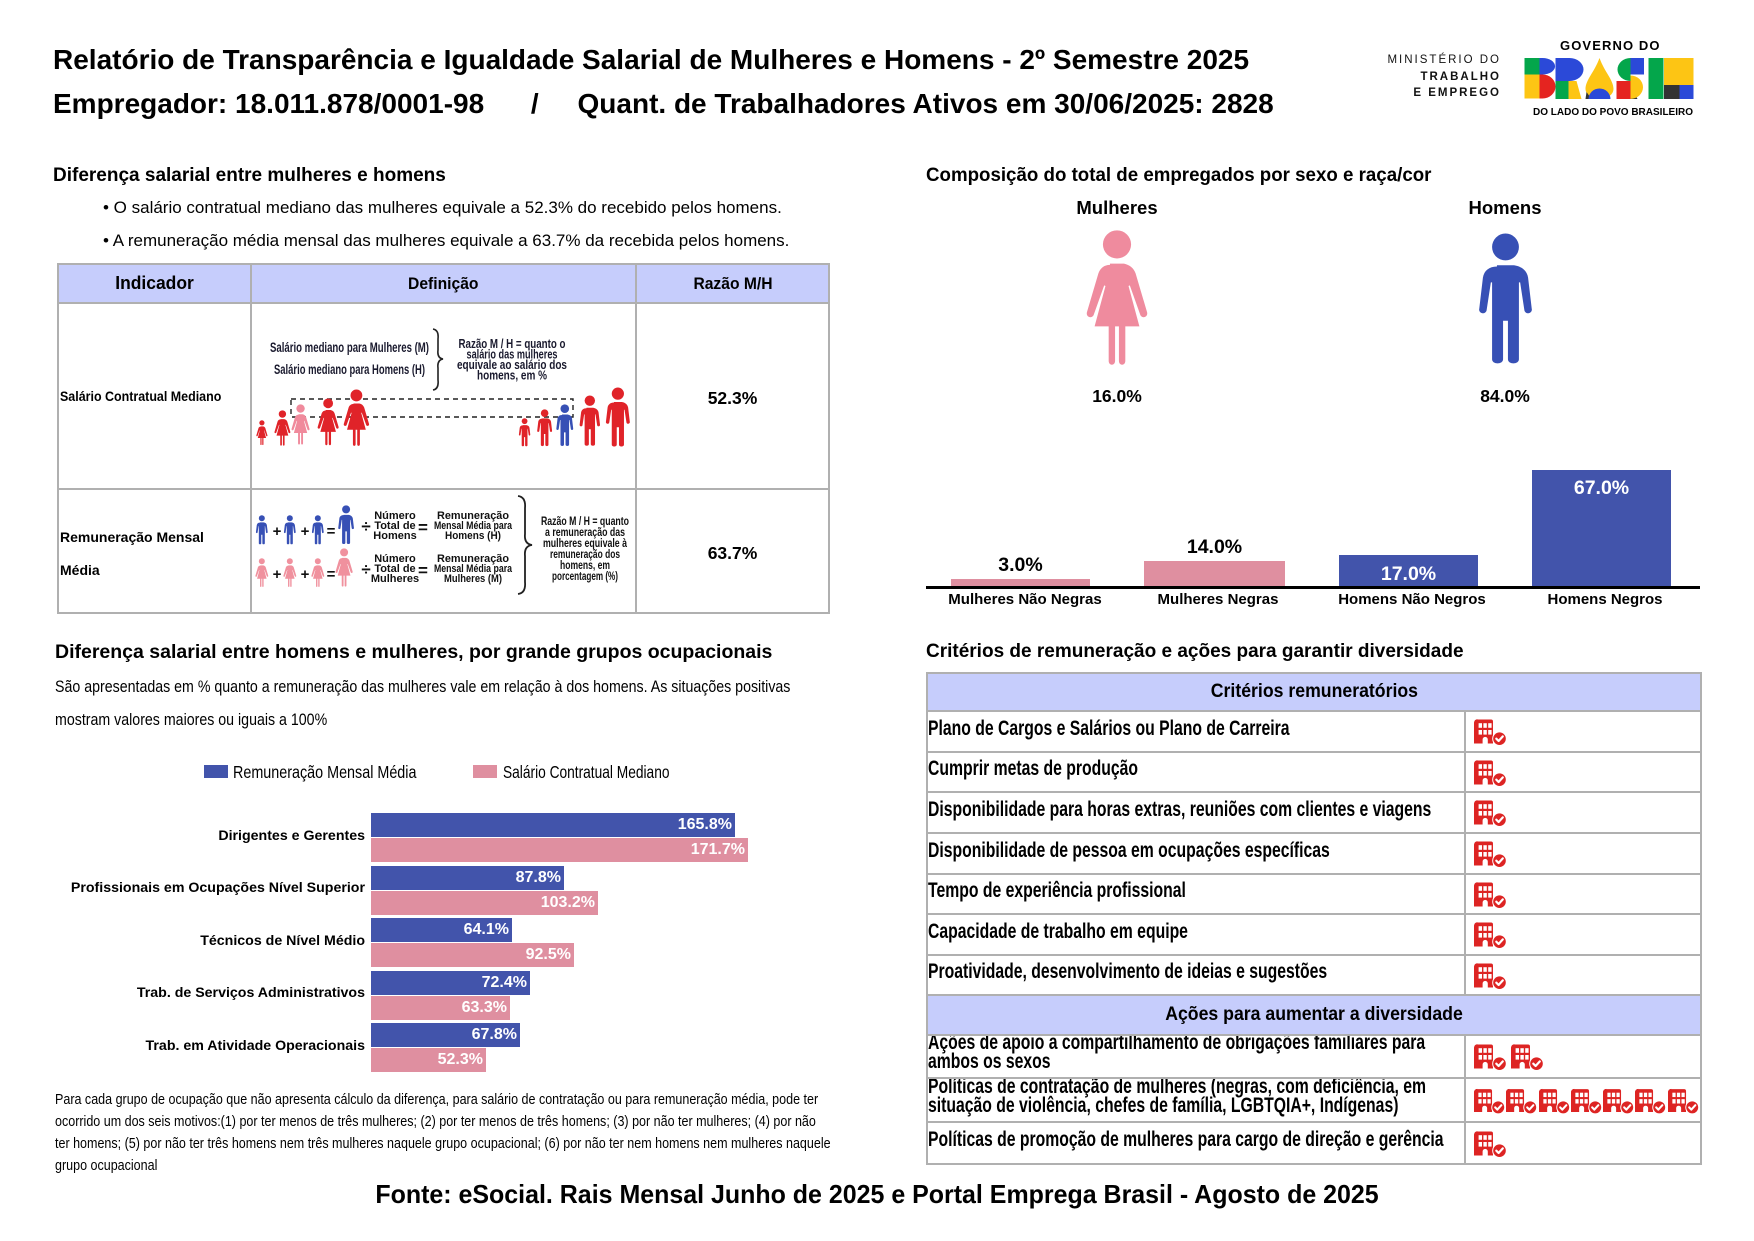 This screenshot has height=1241, width=1754. I want to click on svg-text: salário das mulheres, so click(512, 354).